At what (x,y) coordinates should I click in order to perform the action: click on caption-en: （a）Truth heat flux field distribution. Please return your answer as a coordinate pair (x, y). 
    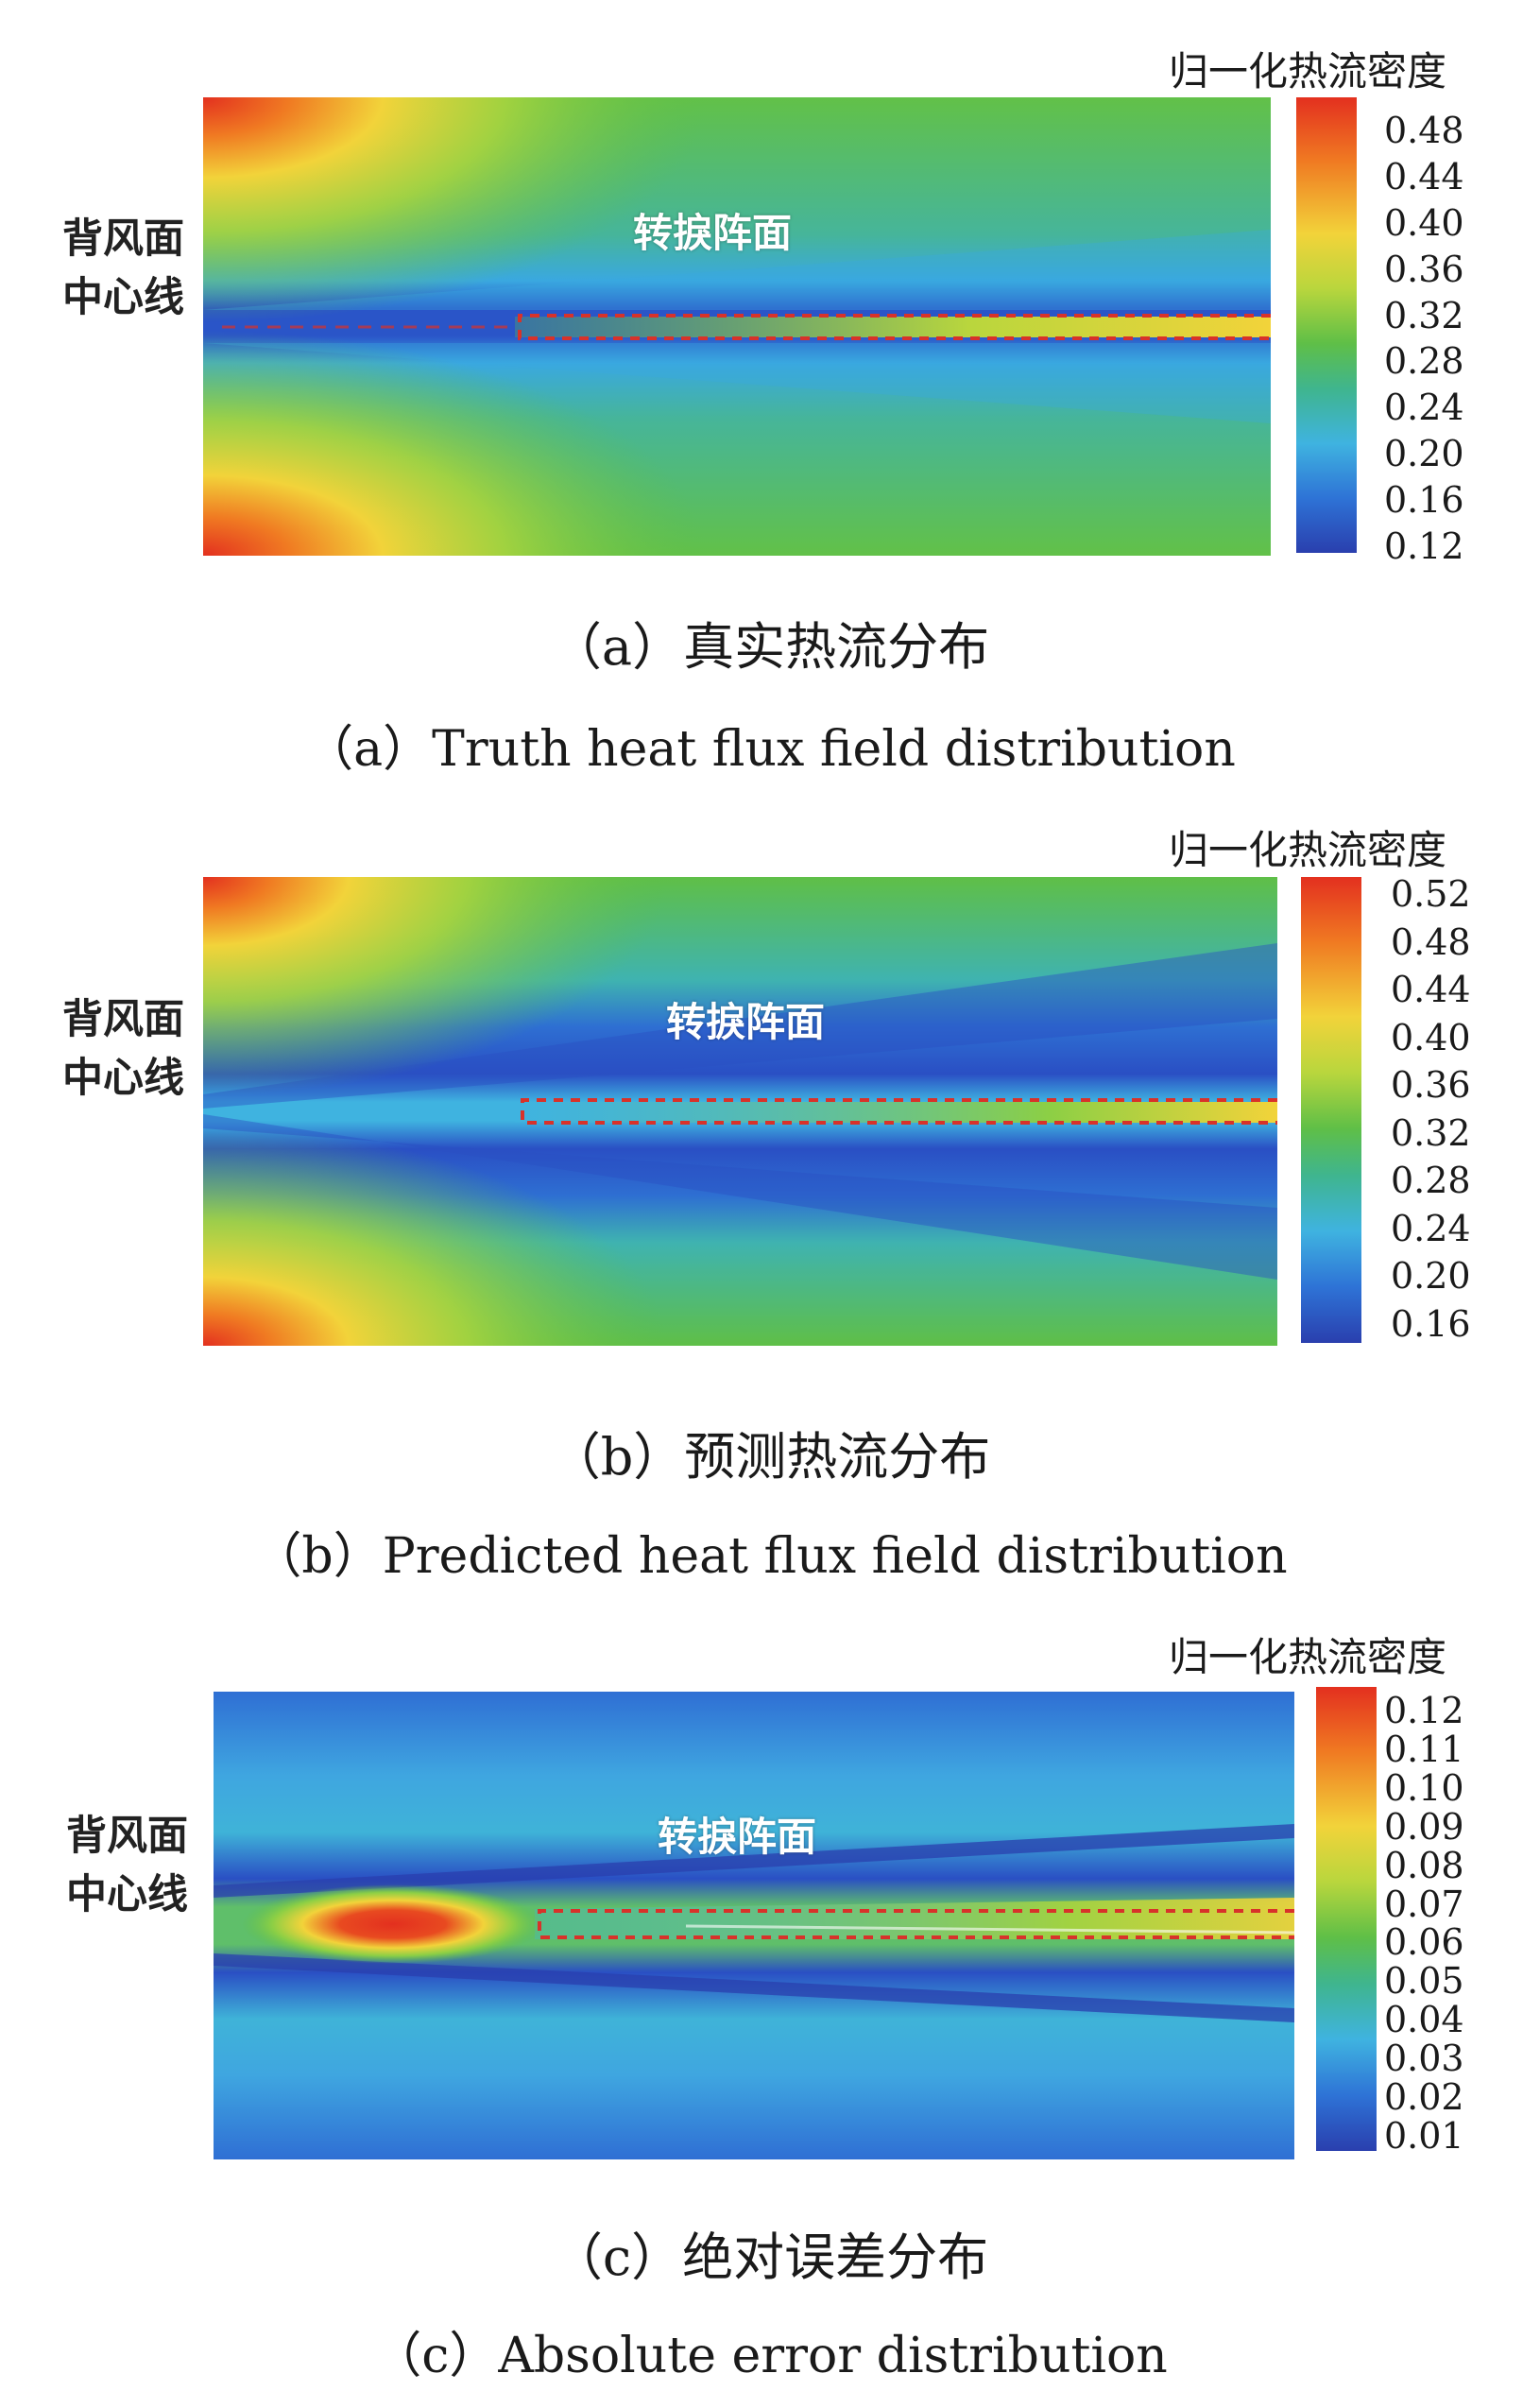
    Looking at the image, I should click on (770, 749).